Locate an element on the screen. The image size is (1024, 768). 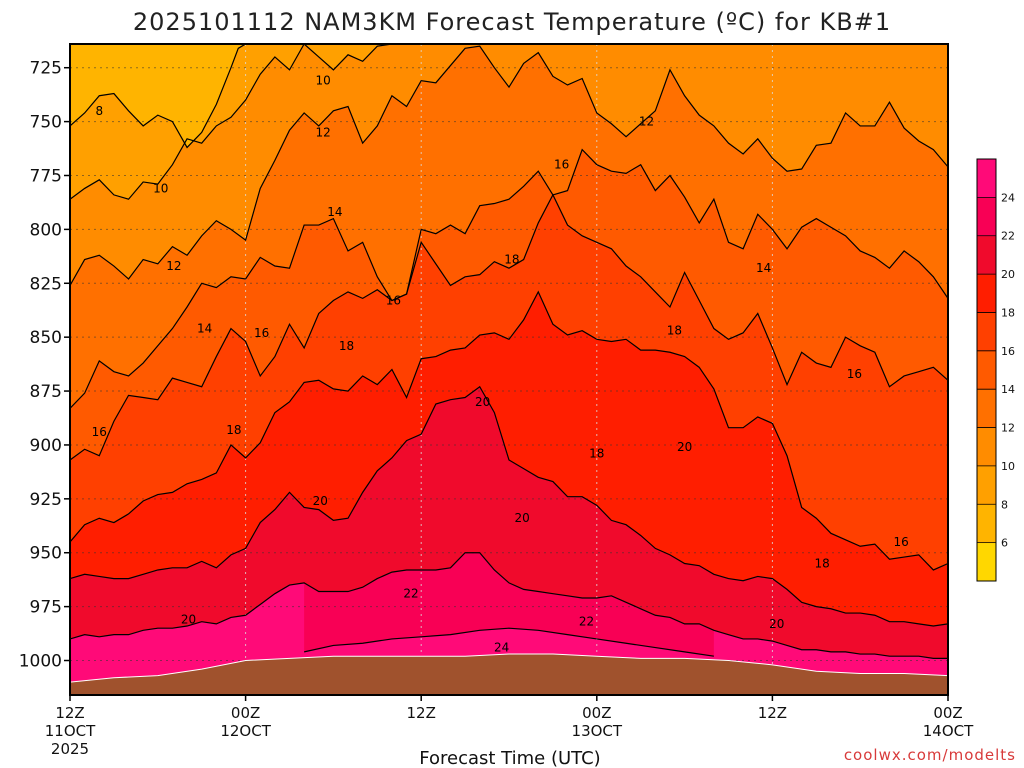
y-tick-label: 975 is located at coordinates (46, 608).